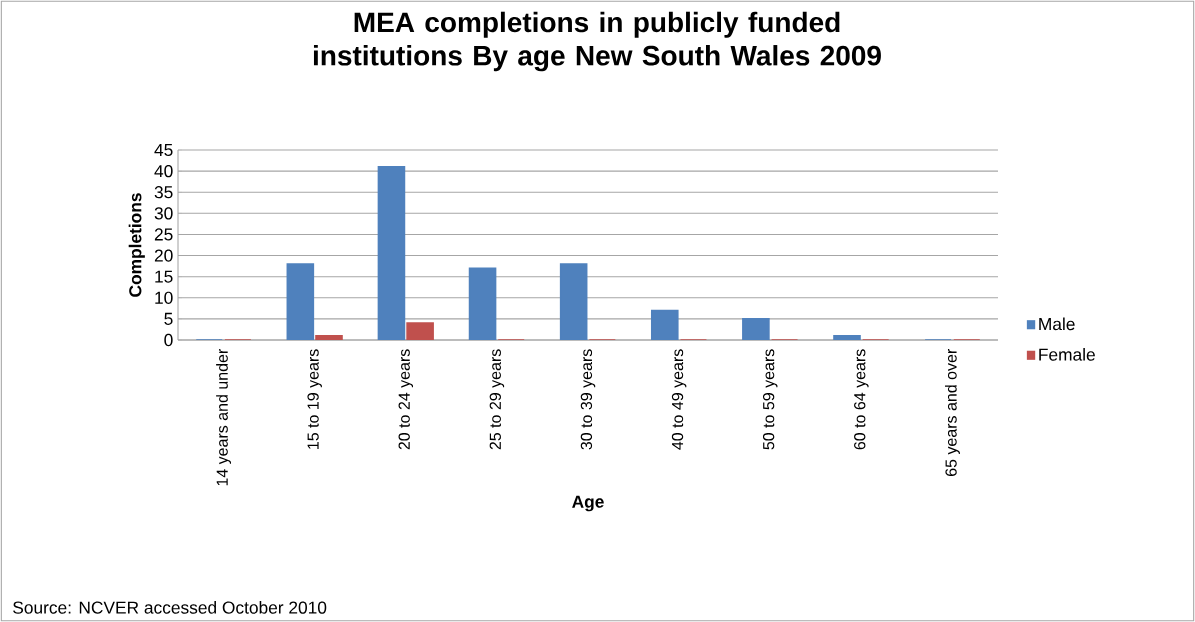  What do you see at coordinates (170, 607) in the screenshot?
I see `source-note: Source: NCVER accessed October 2010` at bounding box center [170, 607].